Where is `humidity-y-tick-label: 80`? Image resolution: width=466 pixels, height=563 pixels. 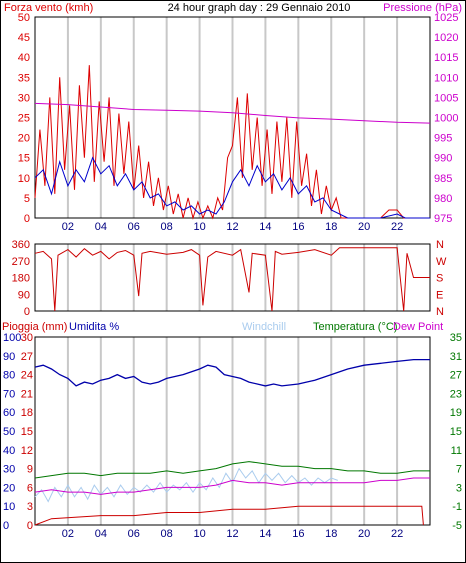 humidity-y-tick-label: 80 is located at coordinates (9, 376).